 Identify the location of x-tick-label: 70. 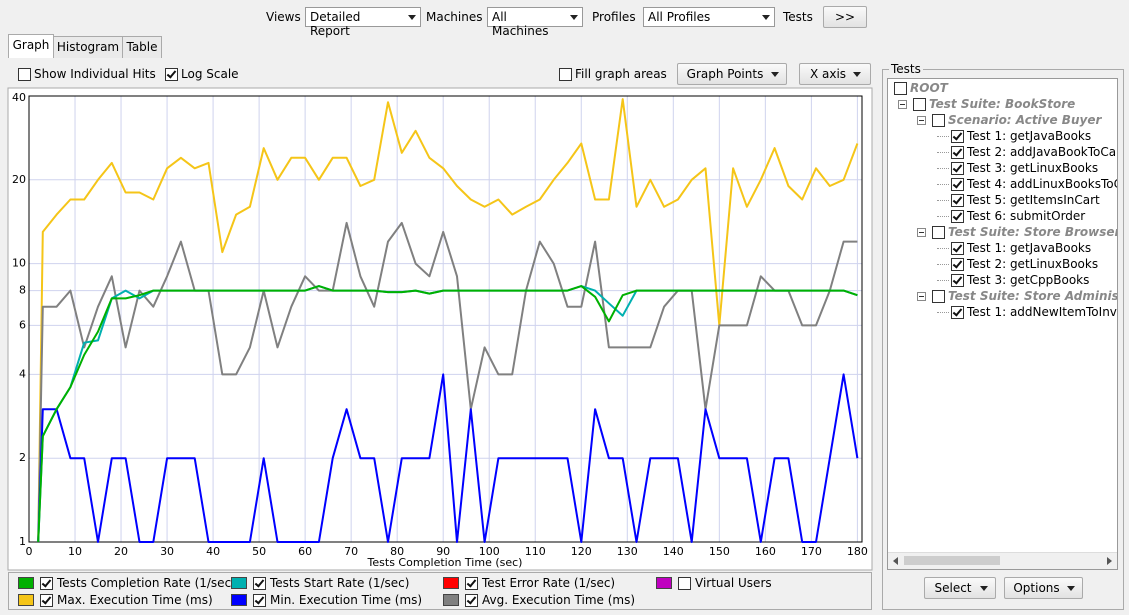
(351, 551).